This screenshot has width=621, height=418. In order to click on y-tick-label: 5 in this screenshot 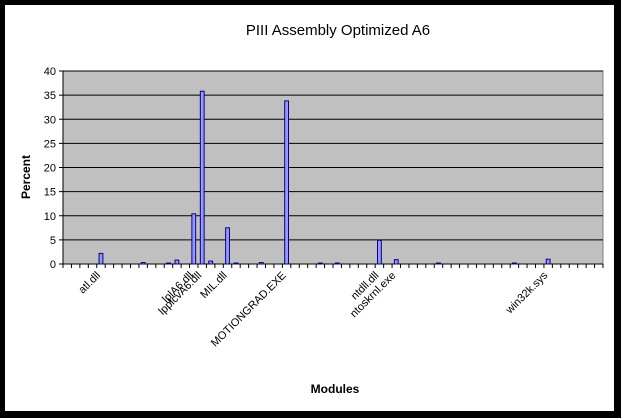, I will do `click(53, 241)`.